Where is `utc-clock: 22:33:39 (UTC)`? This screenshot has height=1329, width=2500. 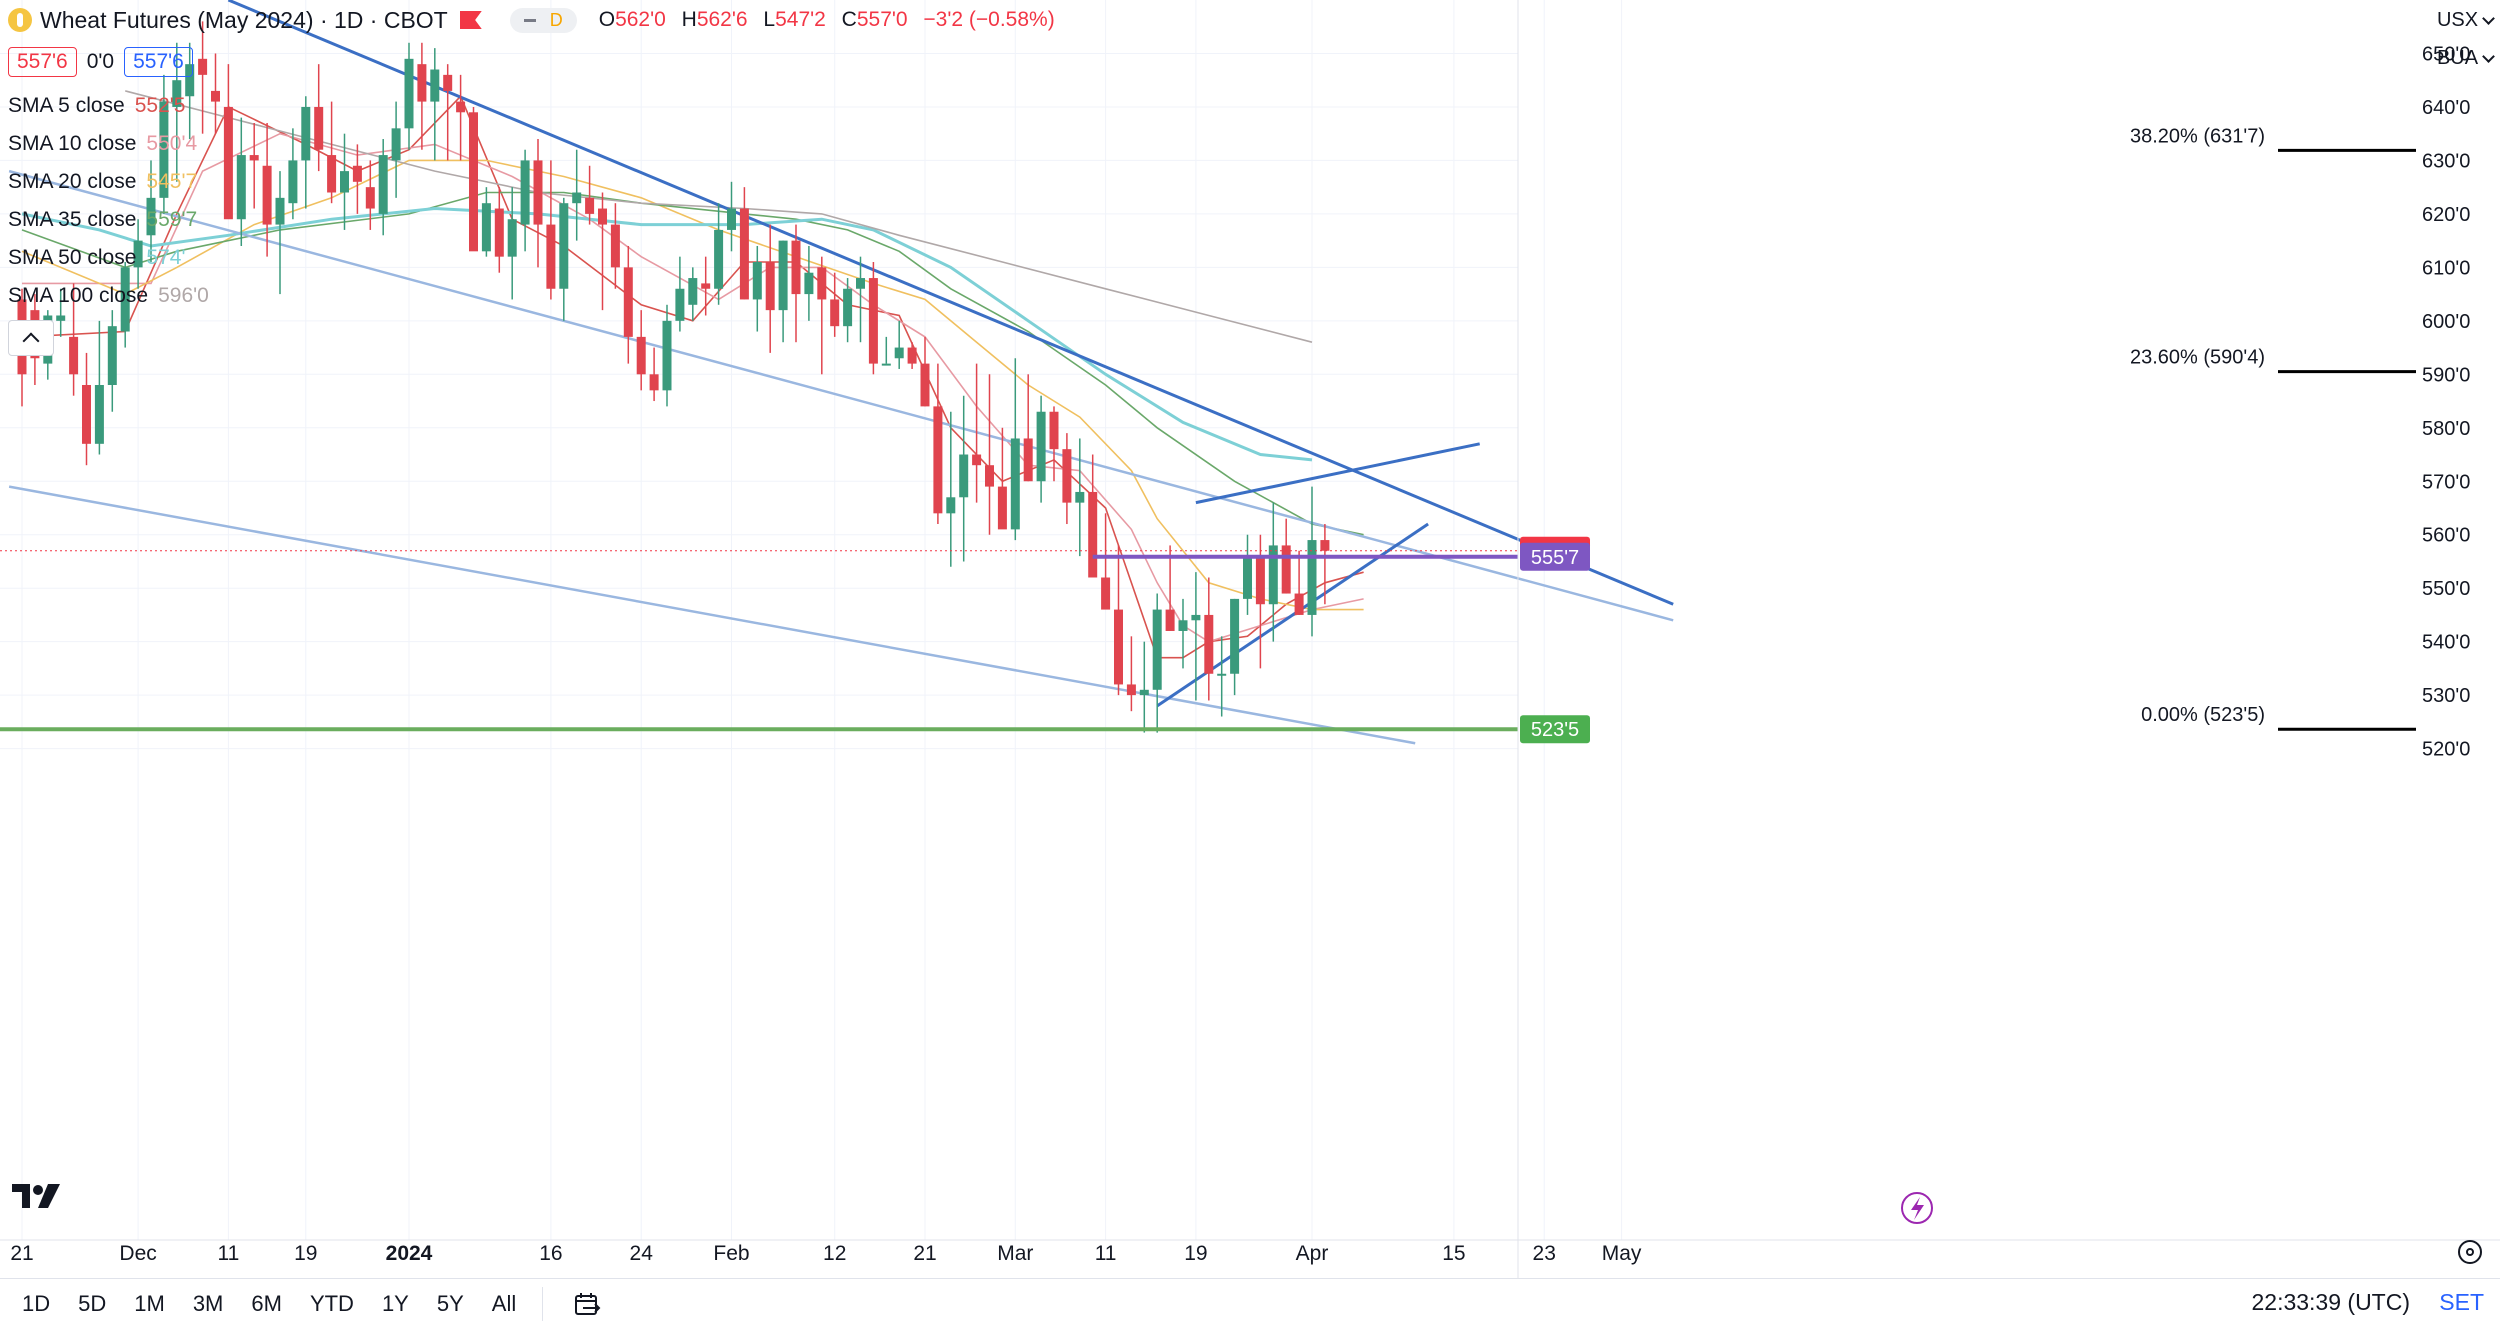 utc-clock: 22:33:39 (UTC) is located at coordinates (2330, 1302).